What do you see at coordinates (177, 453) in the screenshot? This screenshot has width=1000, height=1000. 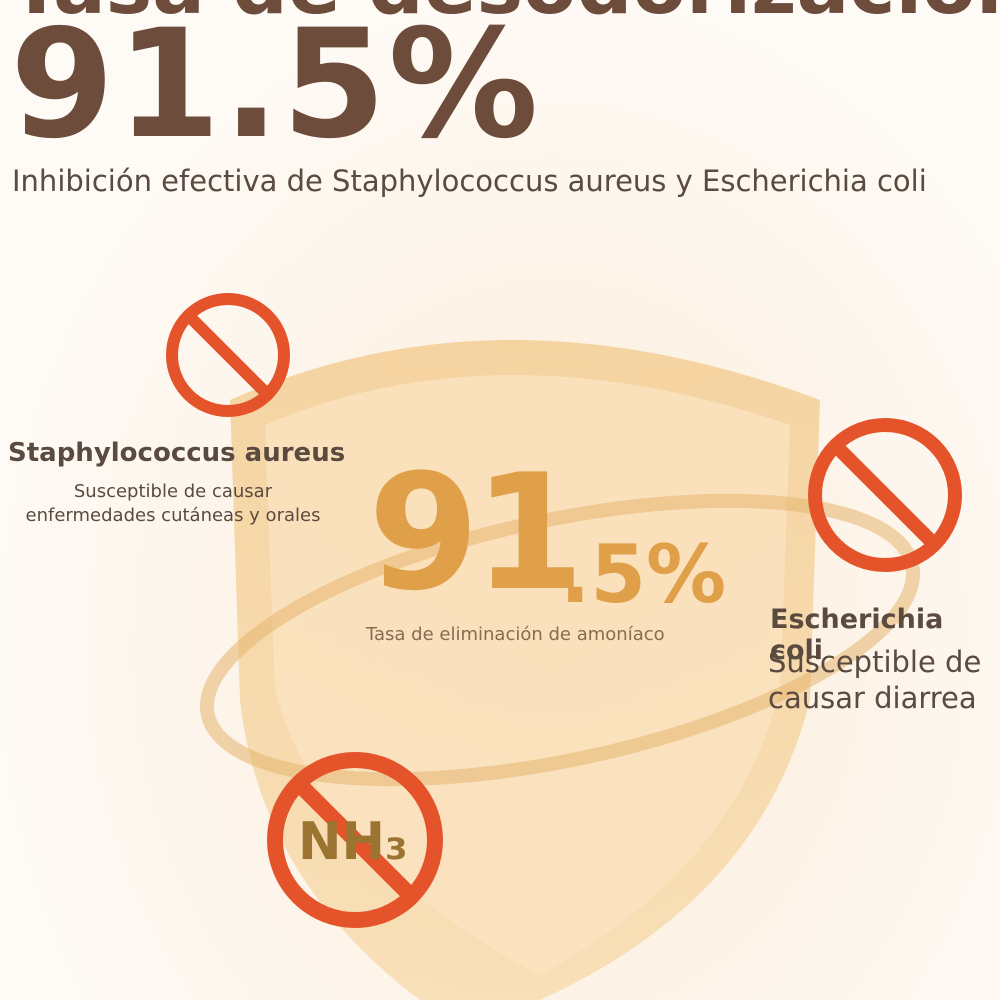 I see `item-name: Staphylococcus aureus` at bounding box center [177, 453].